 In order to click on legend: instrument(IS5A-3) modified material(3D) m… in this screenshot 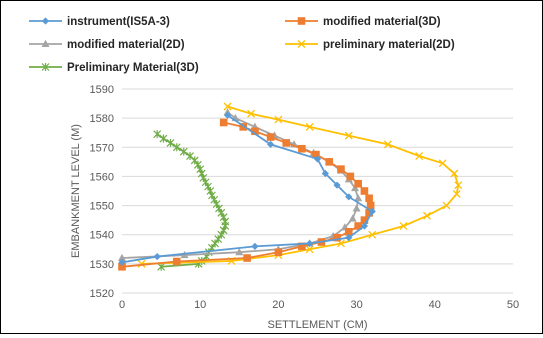, I will do `click(242, 45)`.